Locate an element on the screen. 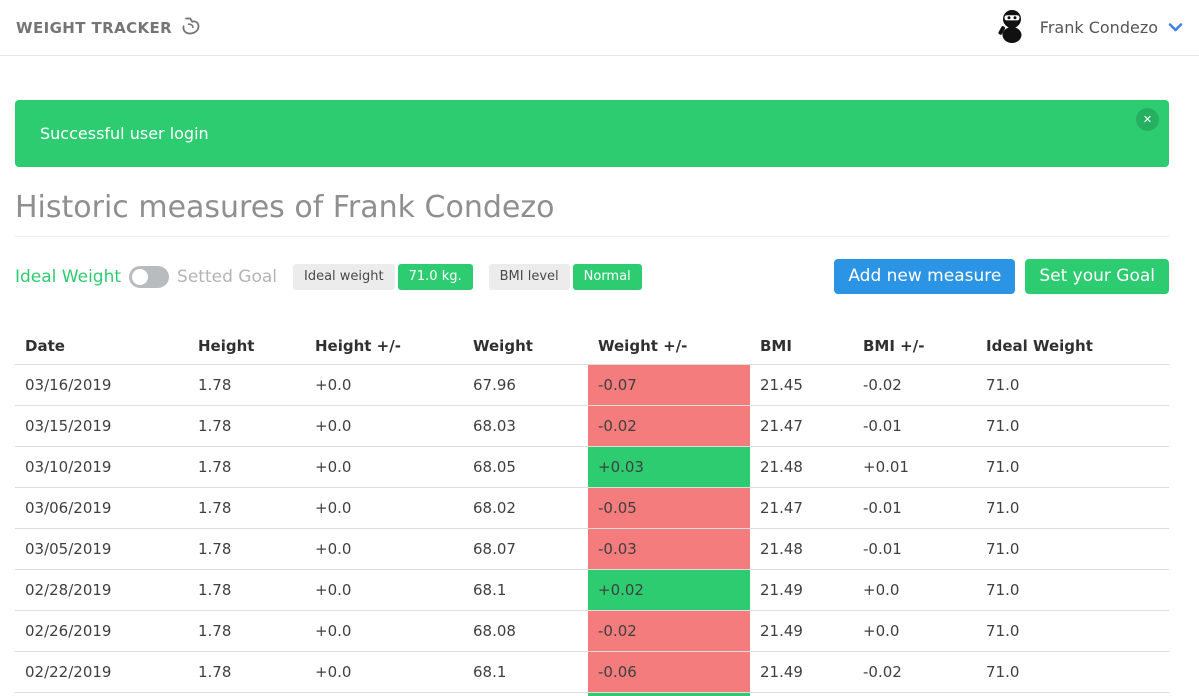 This screenshot has width=1199, height=696. table-row is located at coordinates (592, 694).